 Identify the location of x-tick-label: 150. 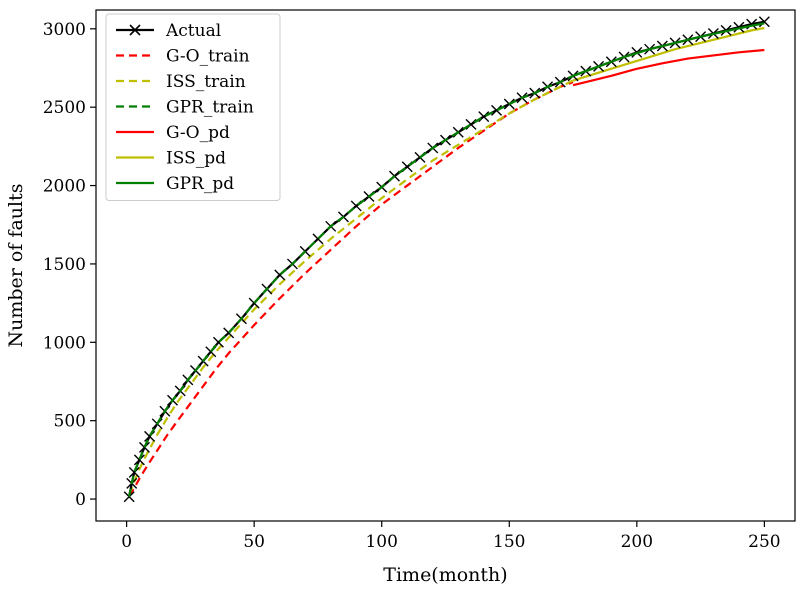
(509, 542).